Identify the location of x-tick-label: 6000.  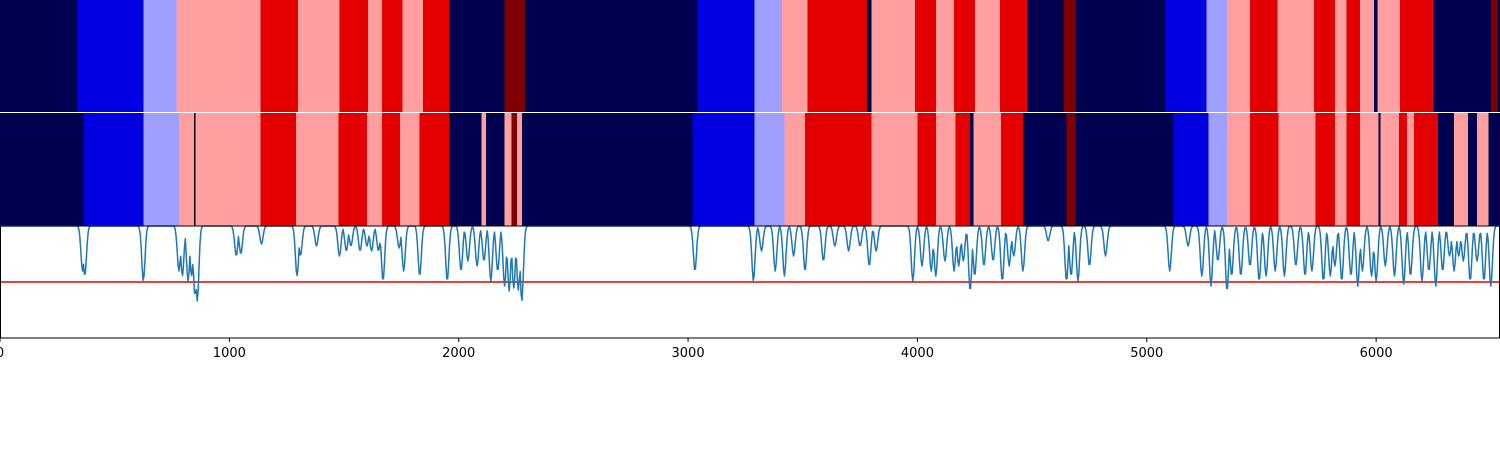
(1376, 353).